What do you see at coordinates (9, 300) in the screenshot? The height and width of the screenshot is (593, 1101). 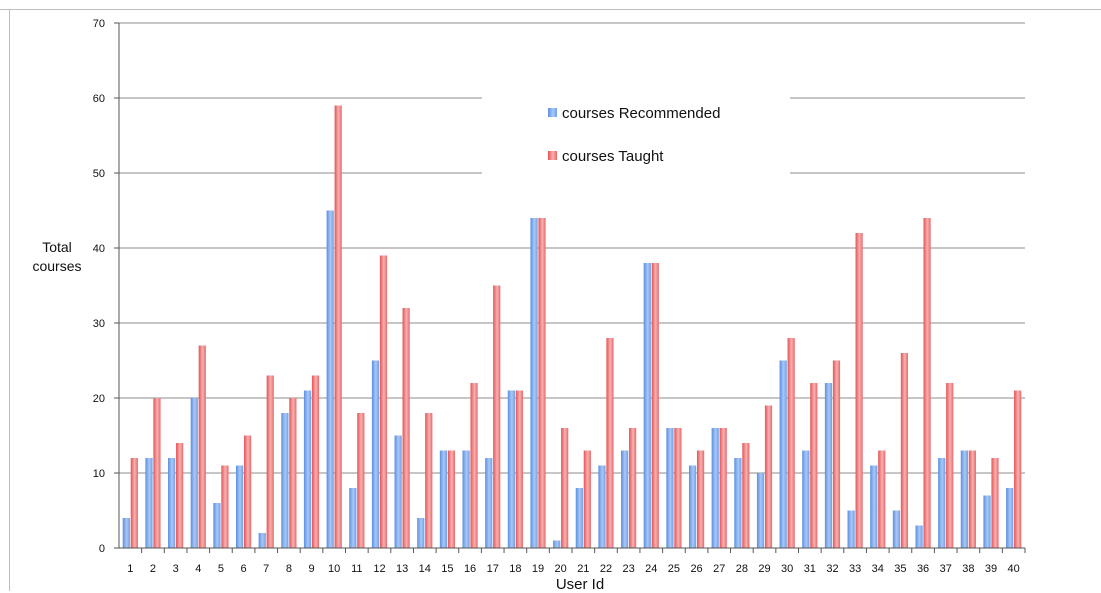 I see `frame-border-left` at bounding box center [9, 300].